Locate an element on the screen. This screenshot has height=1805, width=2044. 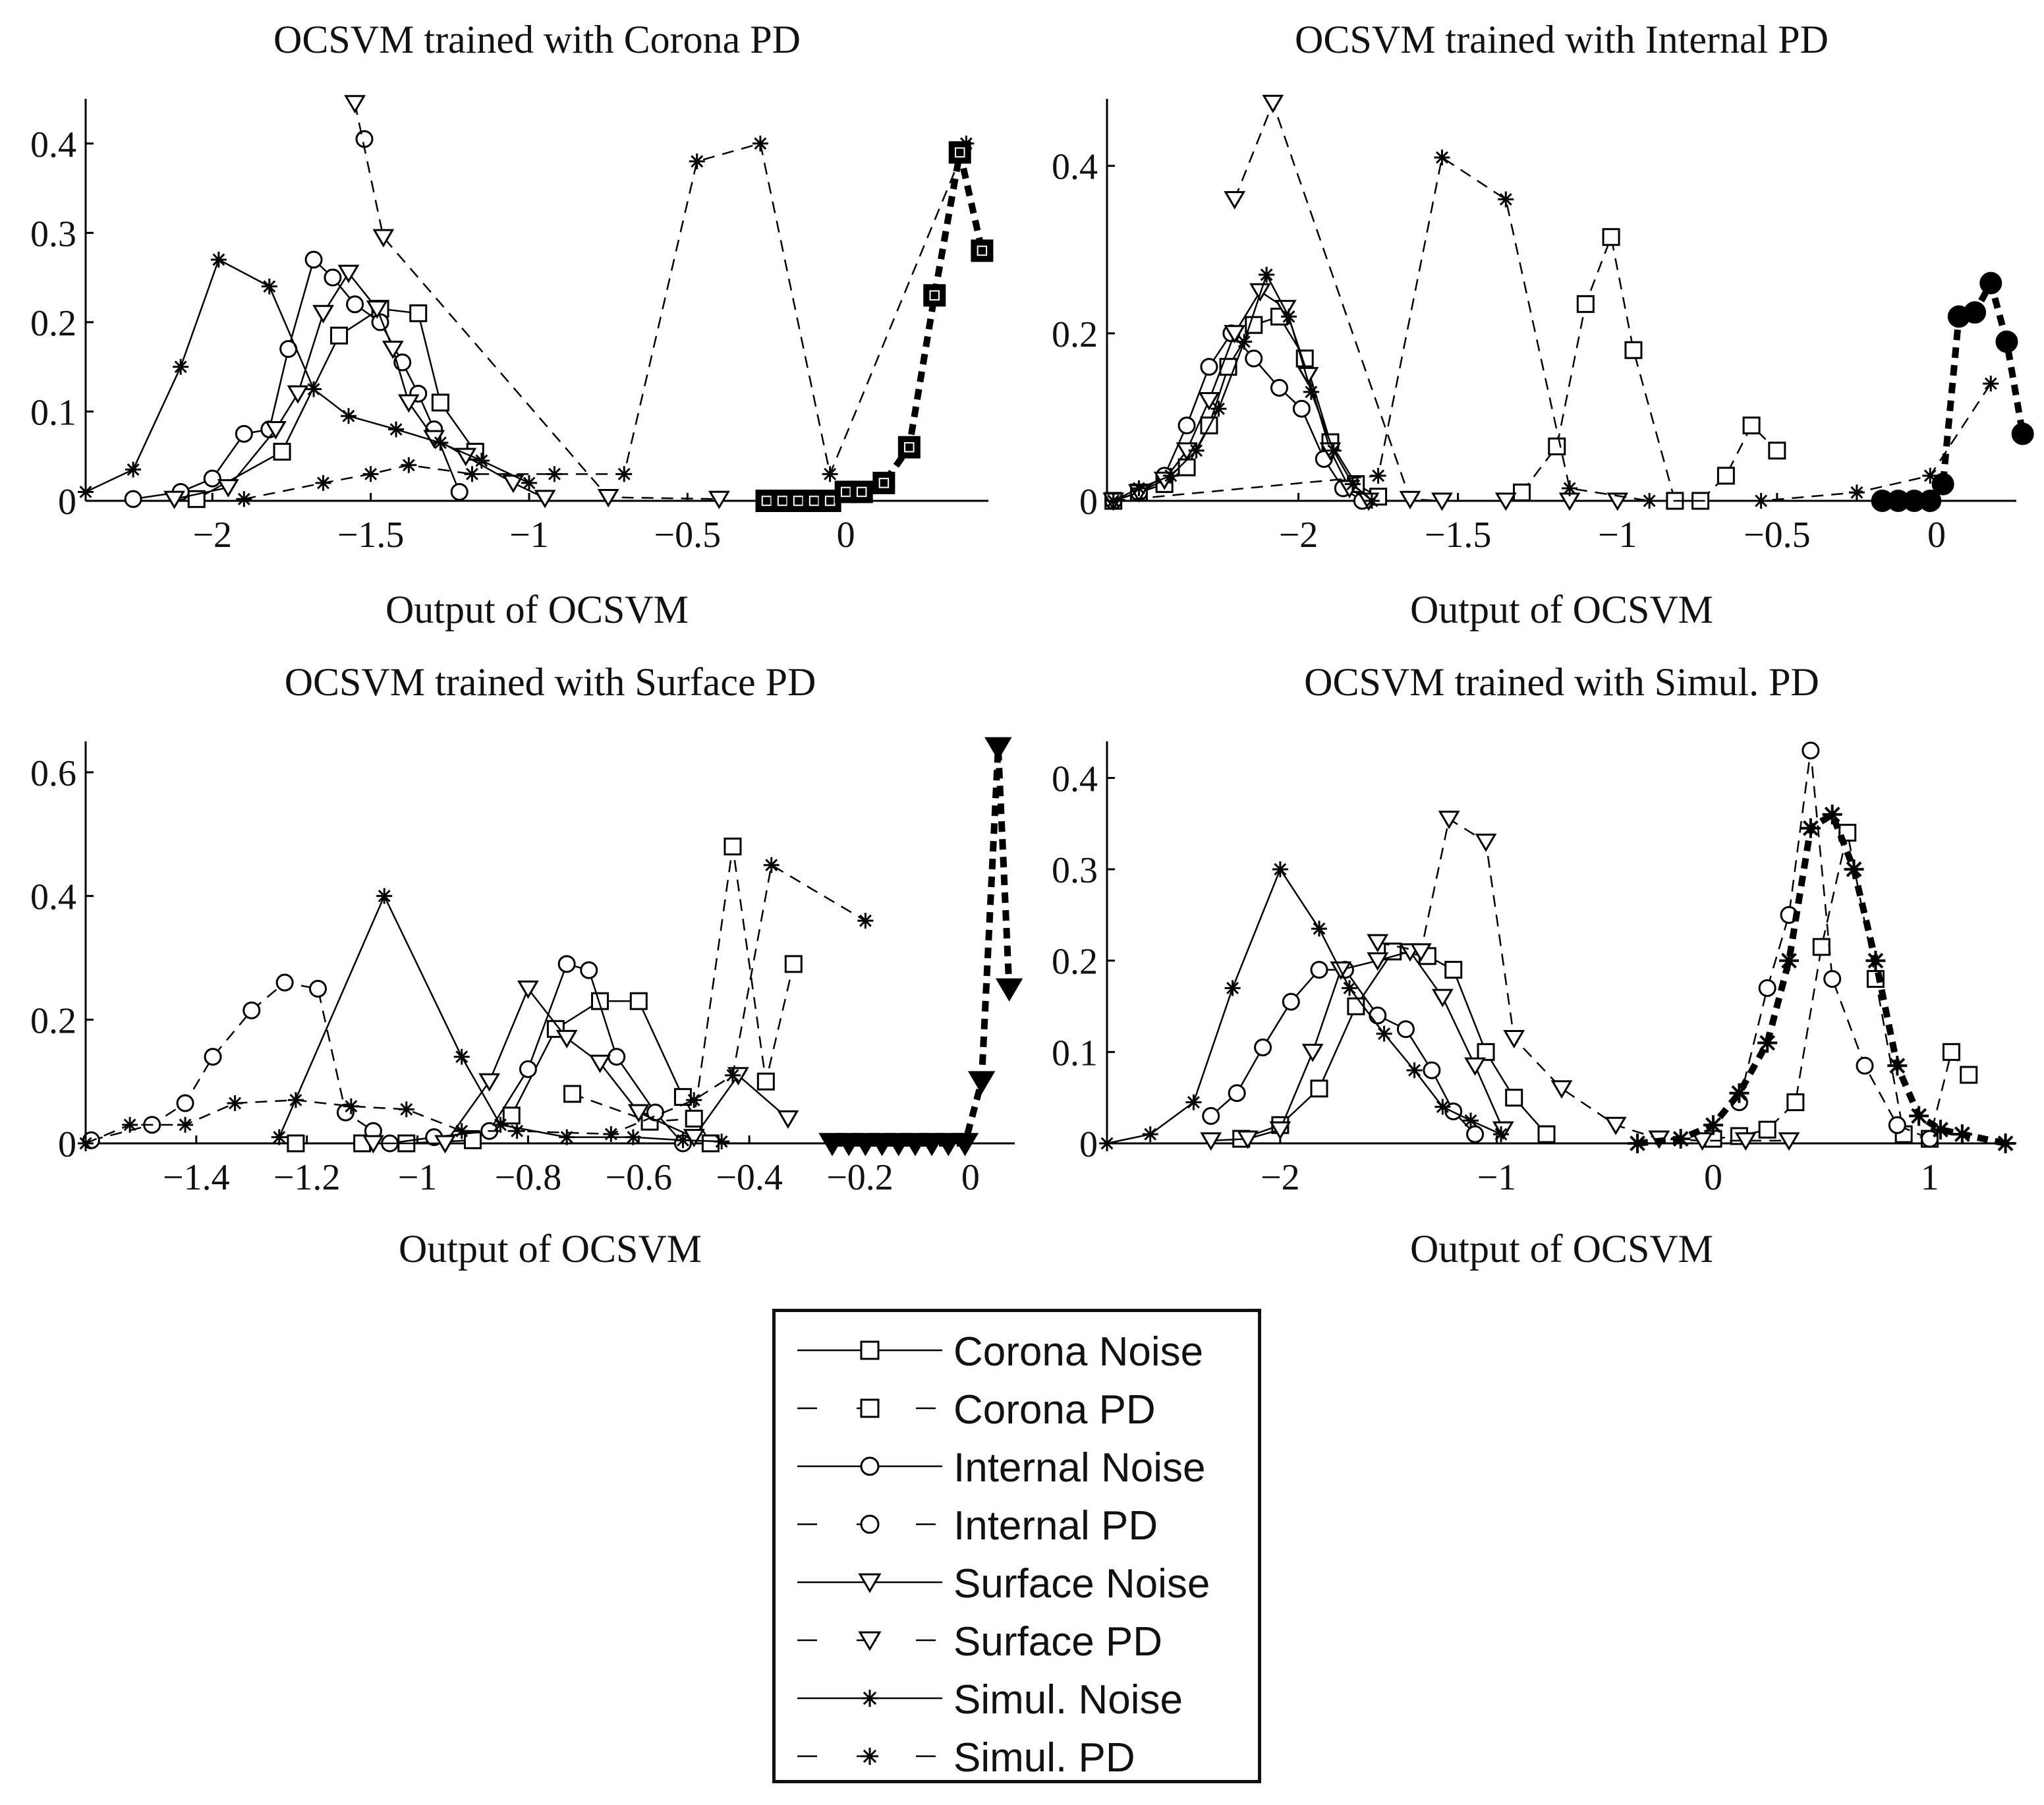
legend-marker-triangle-down is located at coordinates (870, 1583).